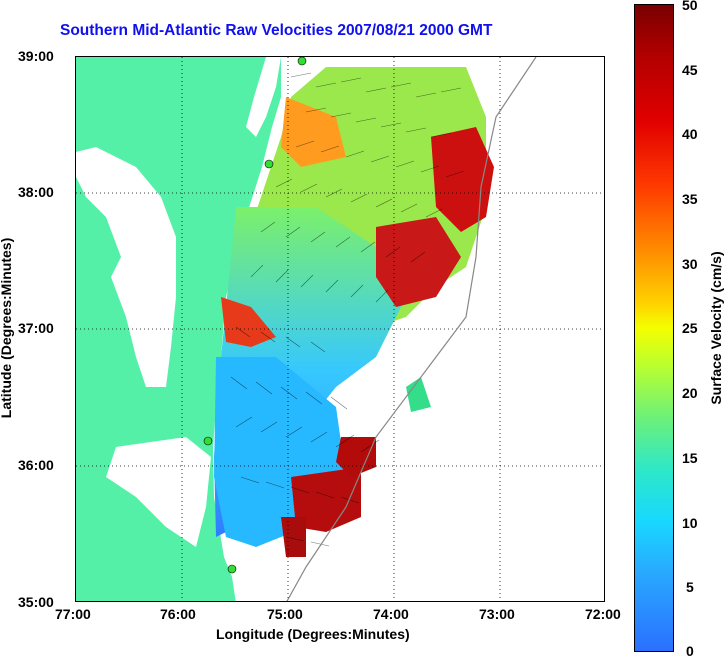  Describe the element at coordinates (263, 97) in the screenshot. I see `delaware-bay` at that location.